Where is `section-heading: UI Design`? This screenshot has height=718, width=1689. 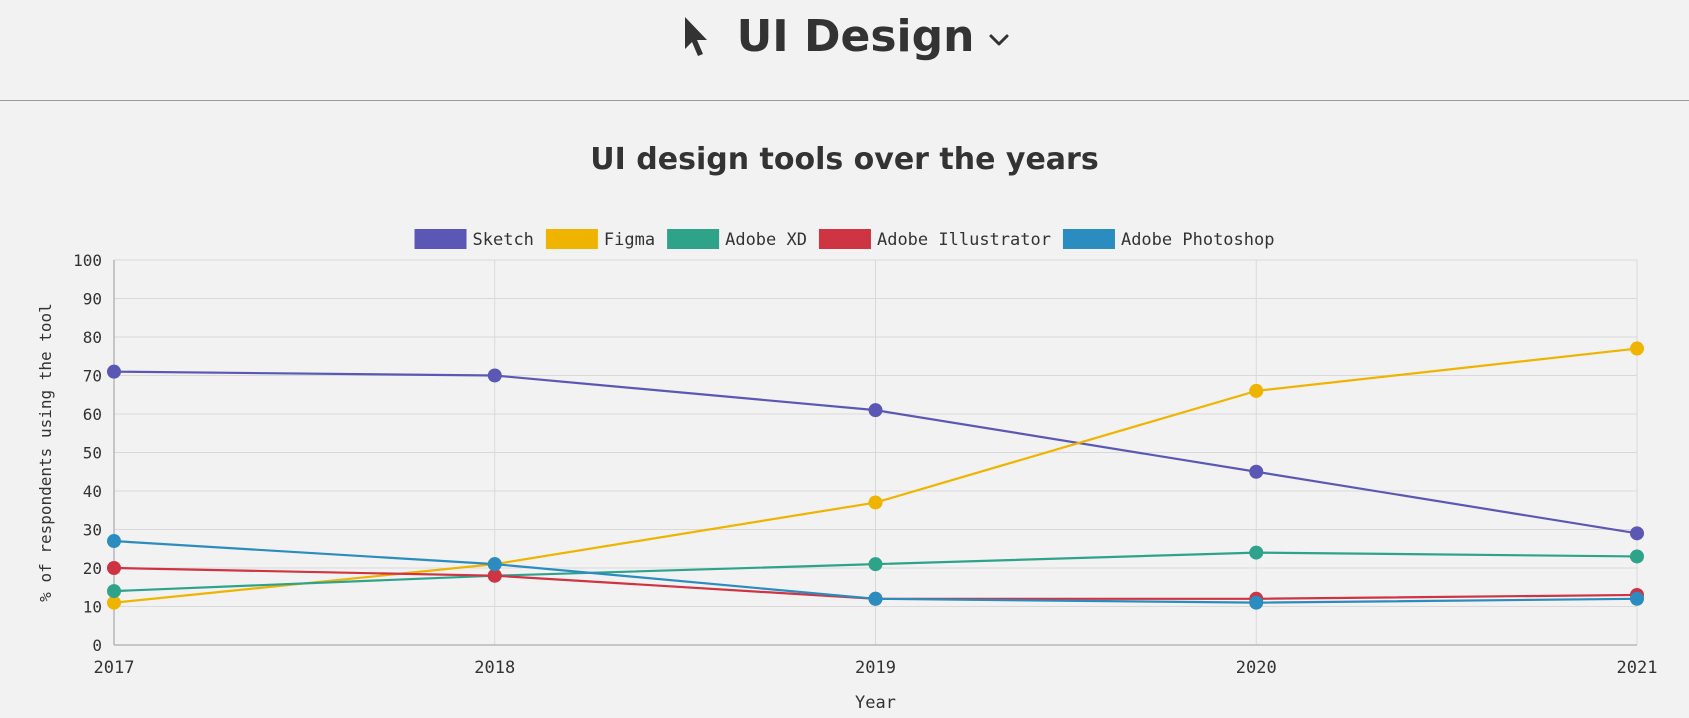
section-heading: UI Design is located at coordinates (844, 37).